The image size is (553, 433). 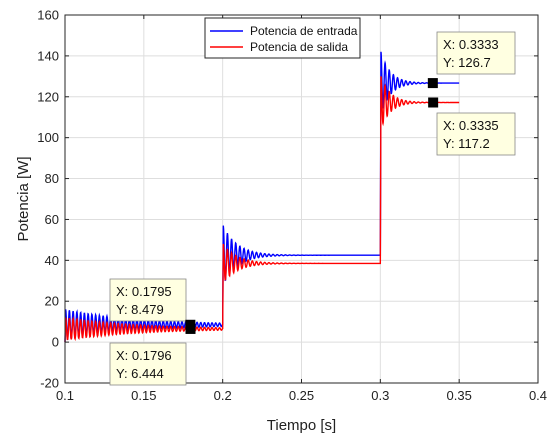 What do you see at coordinates (48, 137) in the screenshot?
I see `y-tick-label: 100` at bounding box center [48, 137].